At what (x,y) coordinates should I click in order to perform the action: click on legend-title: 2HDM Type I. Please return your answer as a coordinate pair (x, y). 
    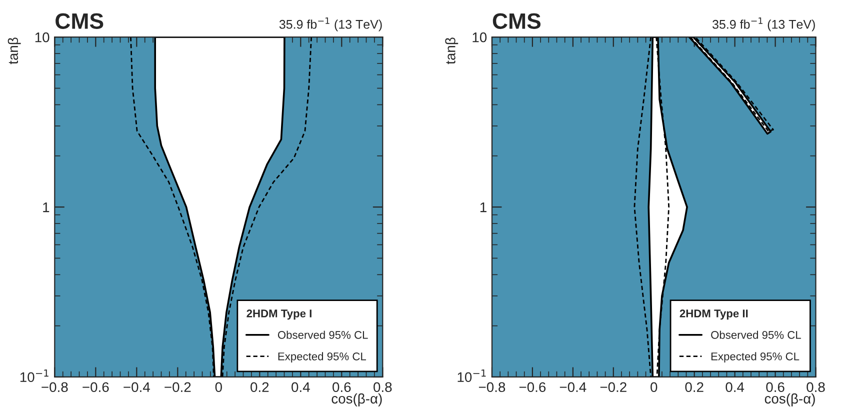
    Looking at the image, I should click on (279, 315).